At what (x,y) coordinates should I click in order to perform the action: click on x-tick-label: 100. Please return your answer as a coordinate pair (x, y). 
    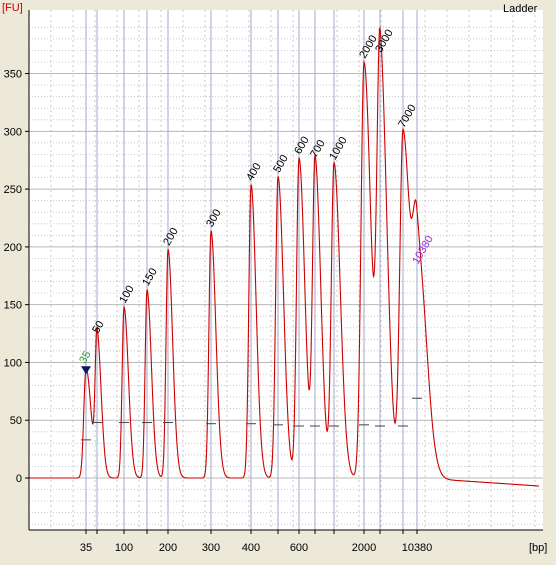
    Looking at the image, I should click on (124, 548).